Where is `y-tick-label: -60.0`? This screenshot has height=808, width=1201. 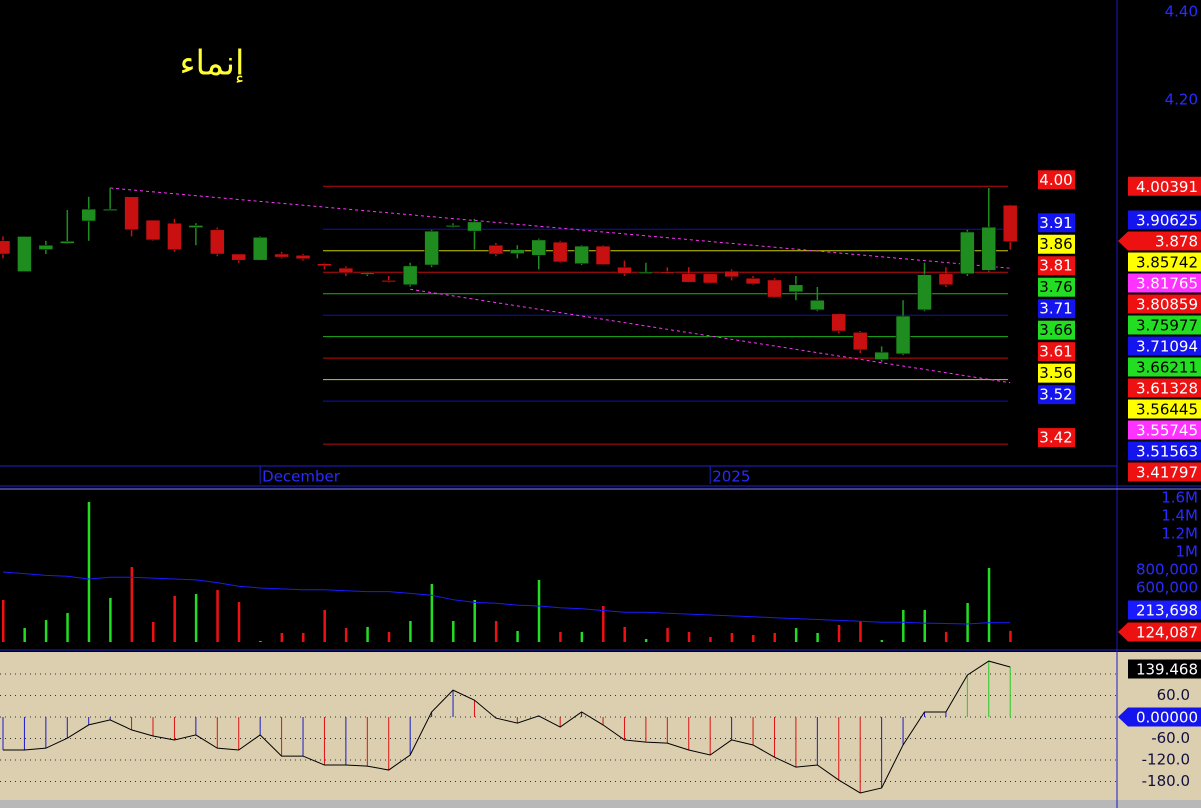 y-tick-label: -60.0 is located at coordinates (1170, 738).